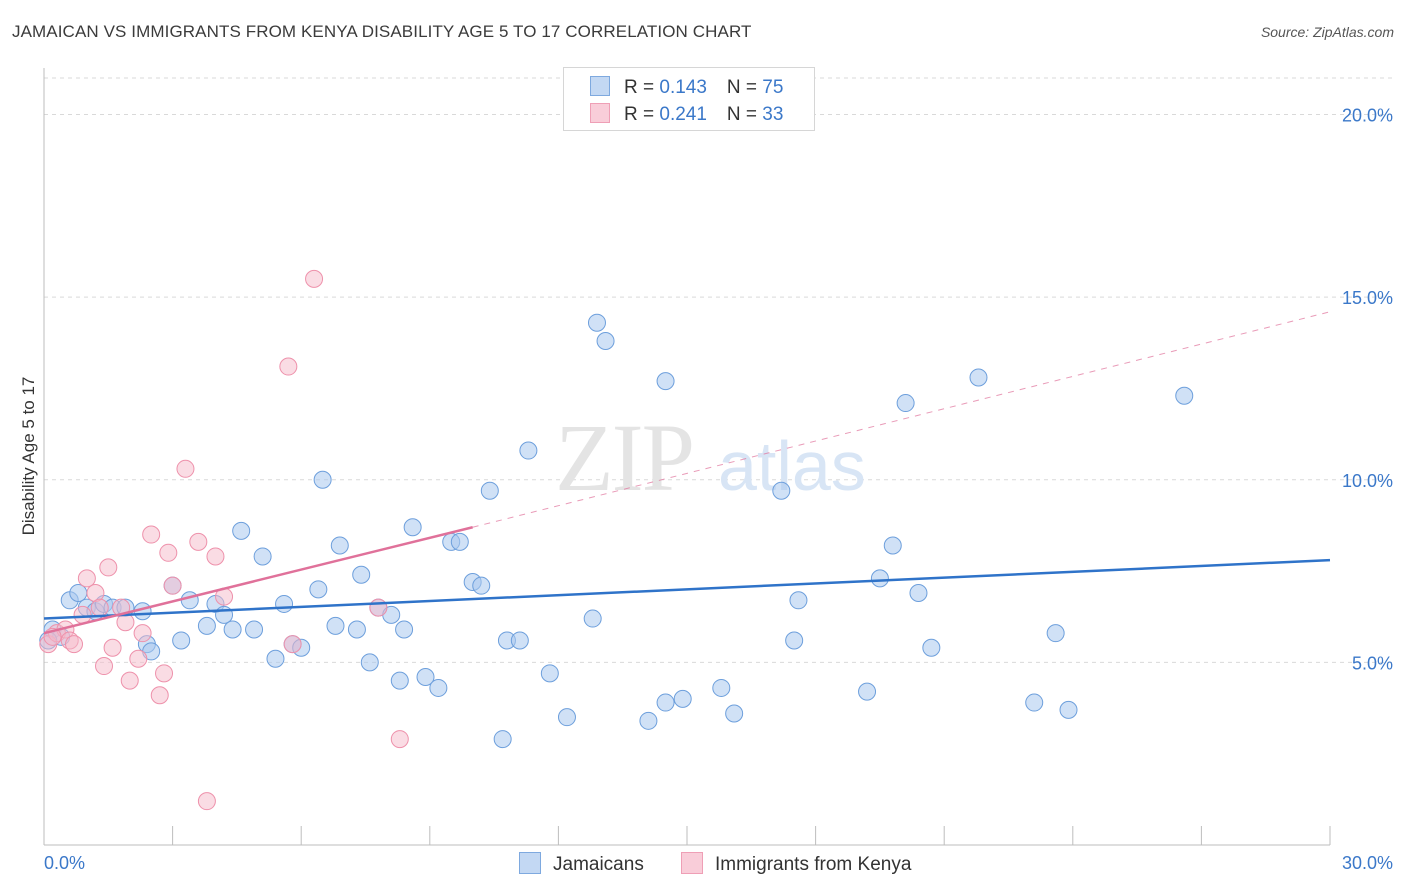  Describe the element at coordinates (1372, 663) in the screenshot. I see `y-tick-label: 5.0%` at that location.